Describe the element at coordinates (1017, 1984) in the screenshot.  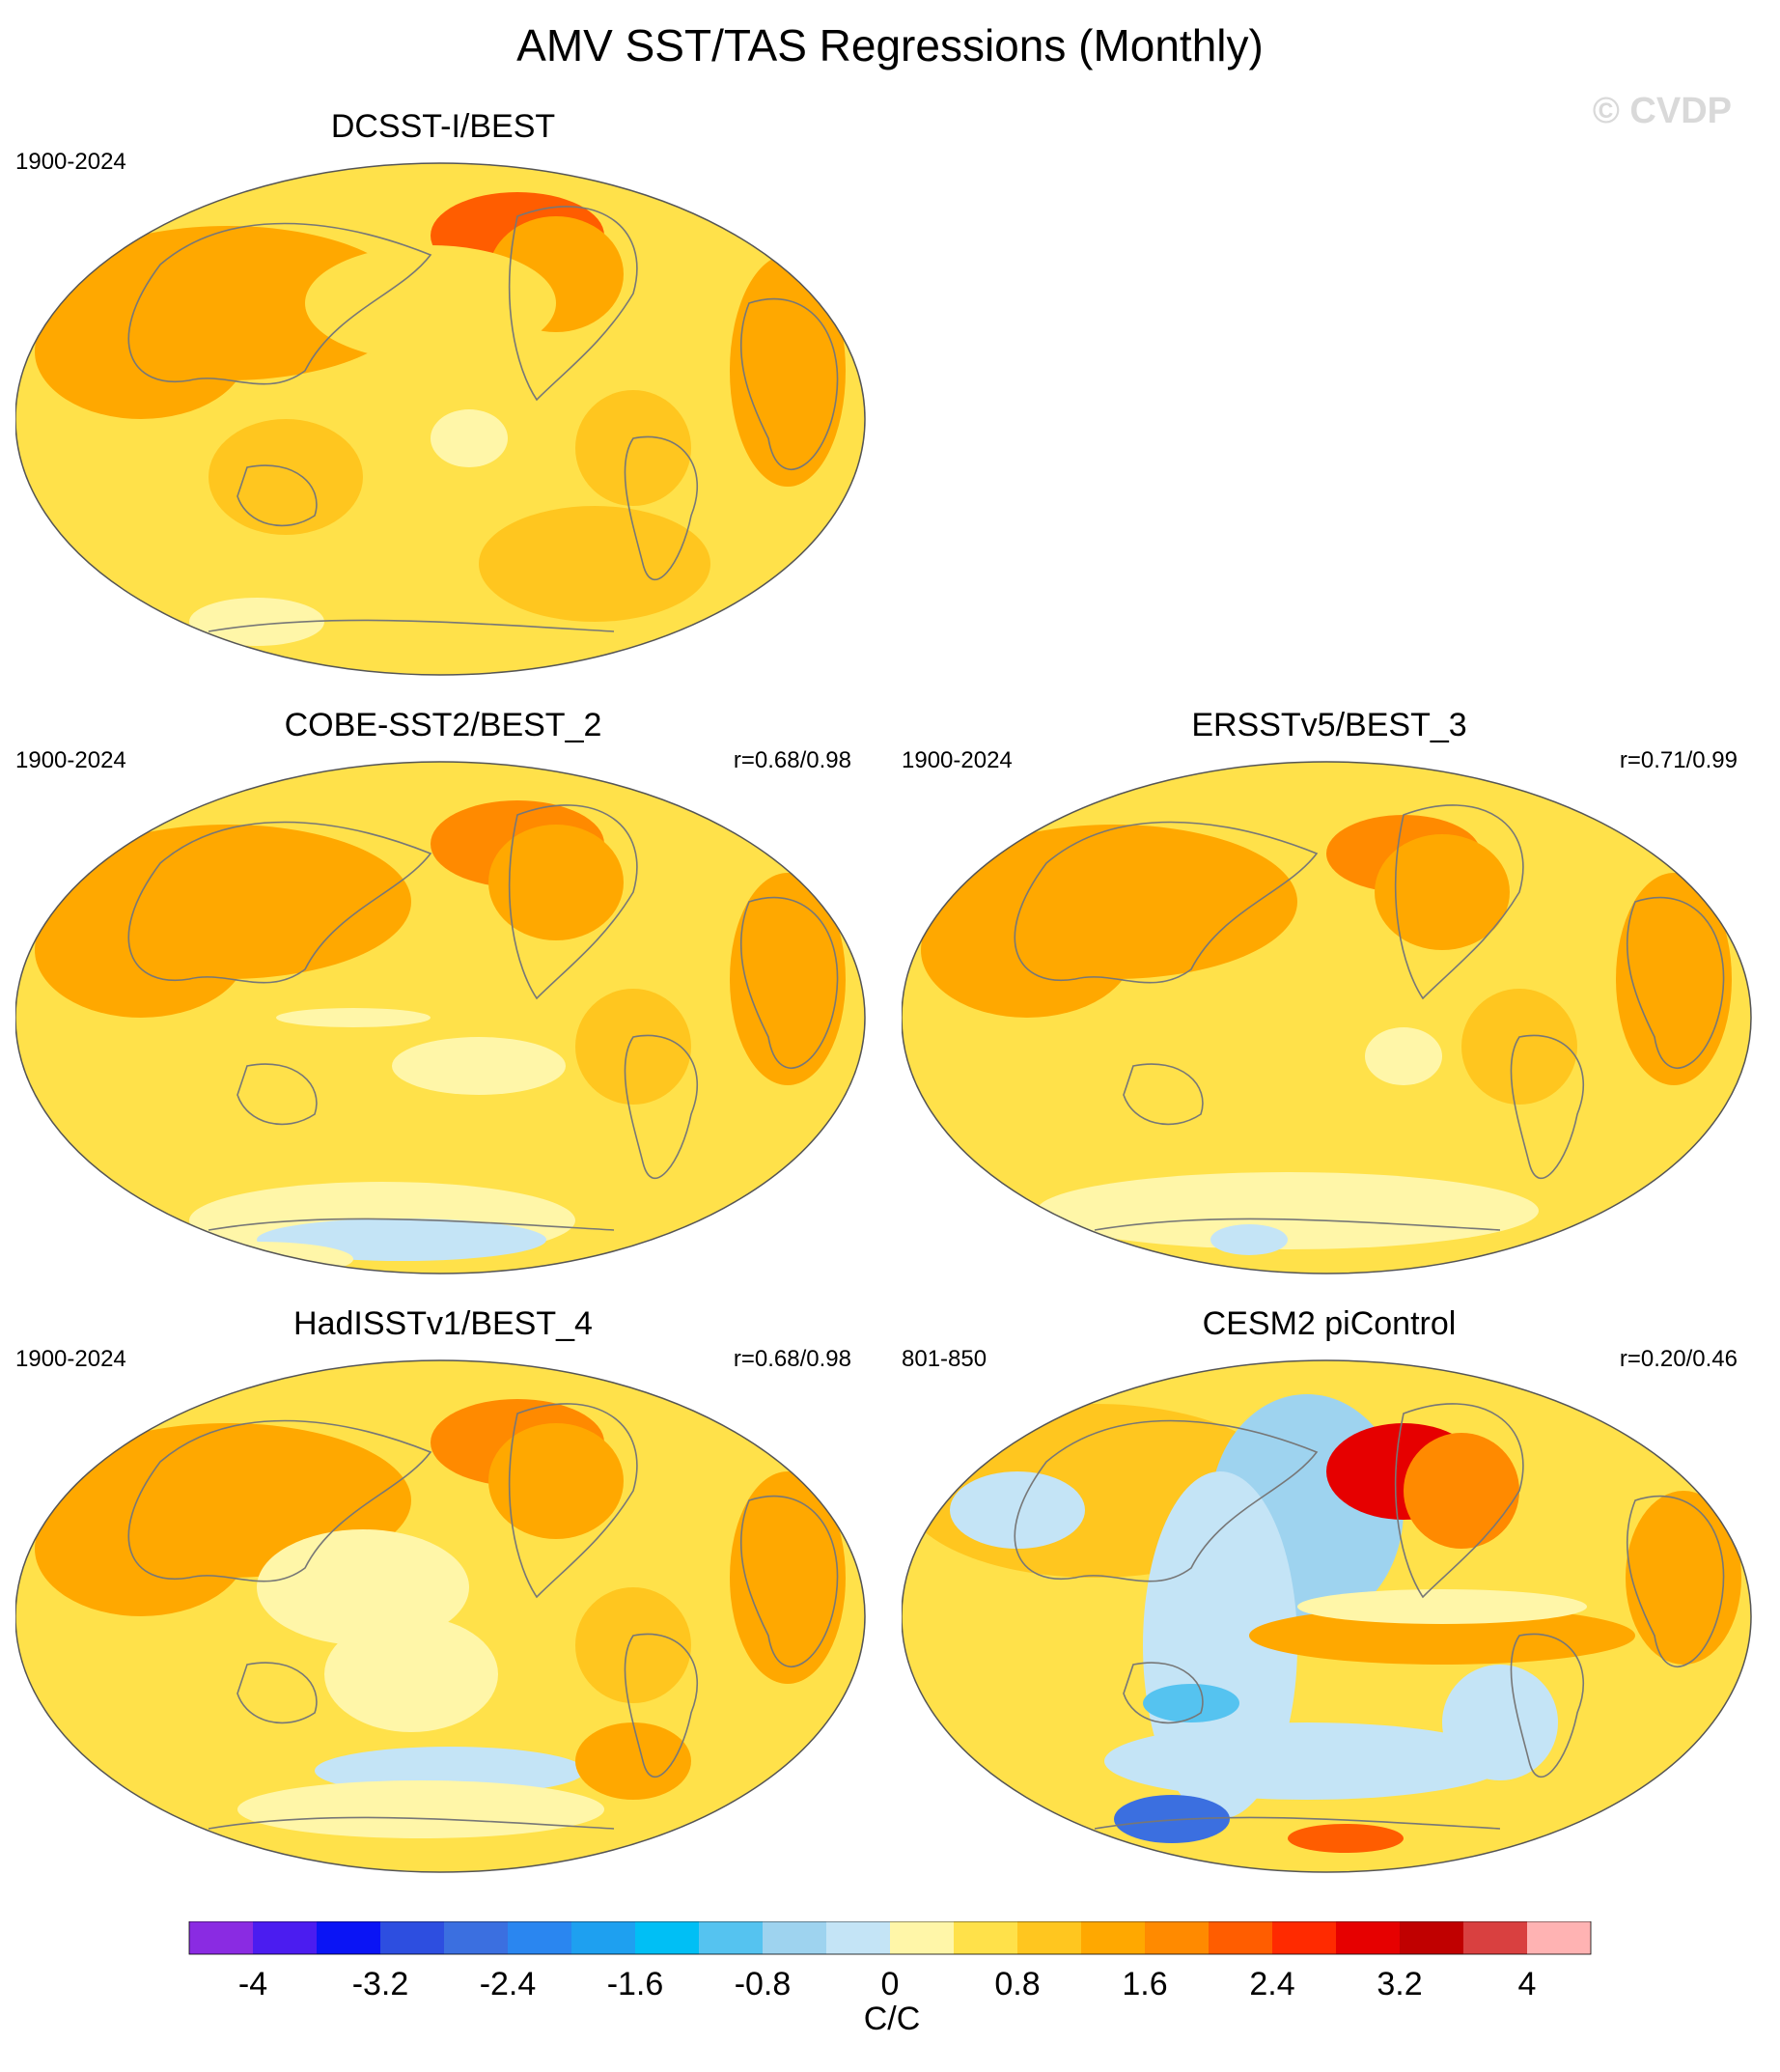
I see `colorbar-tick-label: 0.8` at that location.